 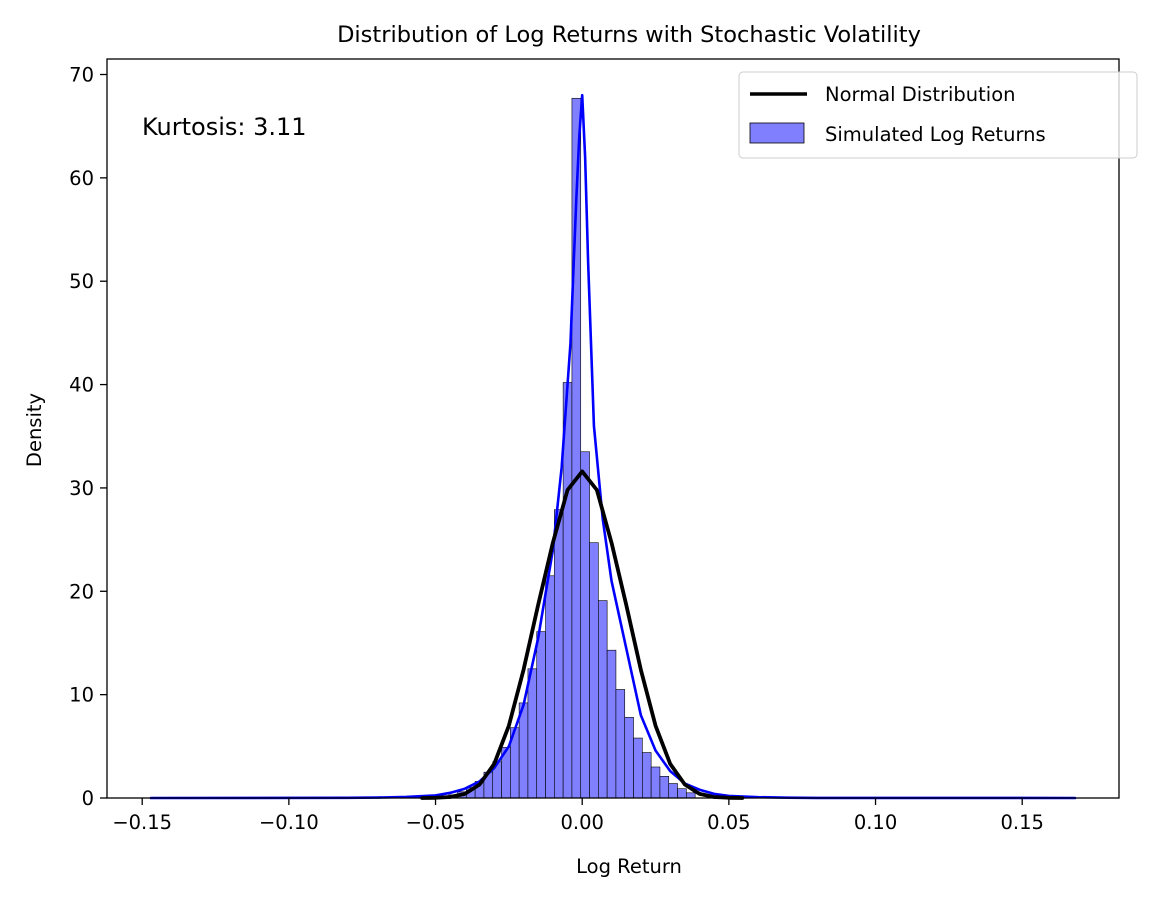 What do you see at coordinates (436, 822) in the screenshot?
I see `x-tick-label: −0.05` at bounding box center [436, 822].